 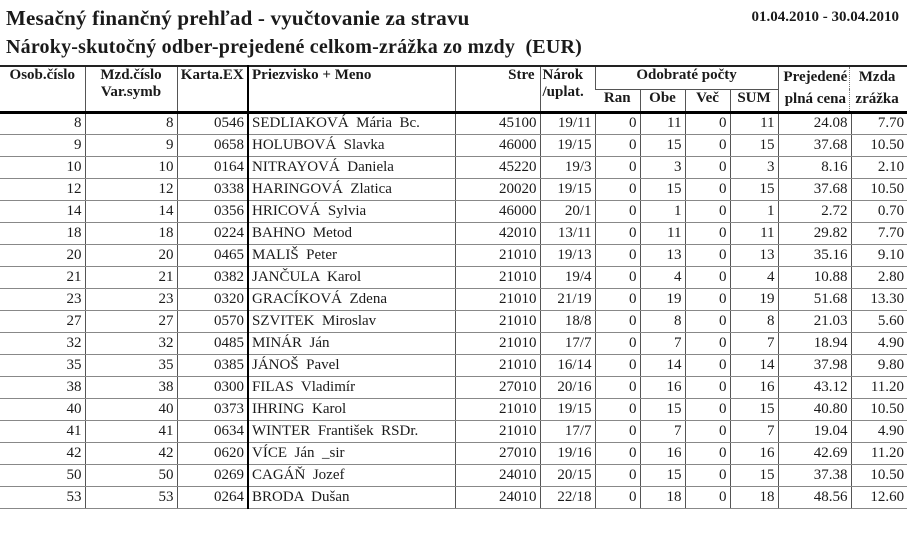 What do you see at coordinates (351, 299) in the screenshot?
I see `cell-priezvisko-meno: GRACÍKOVÁ Zdena` at bounding box center [351, 299].